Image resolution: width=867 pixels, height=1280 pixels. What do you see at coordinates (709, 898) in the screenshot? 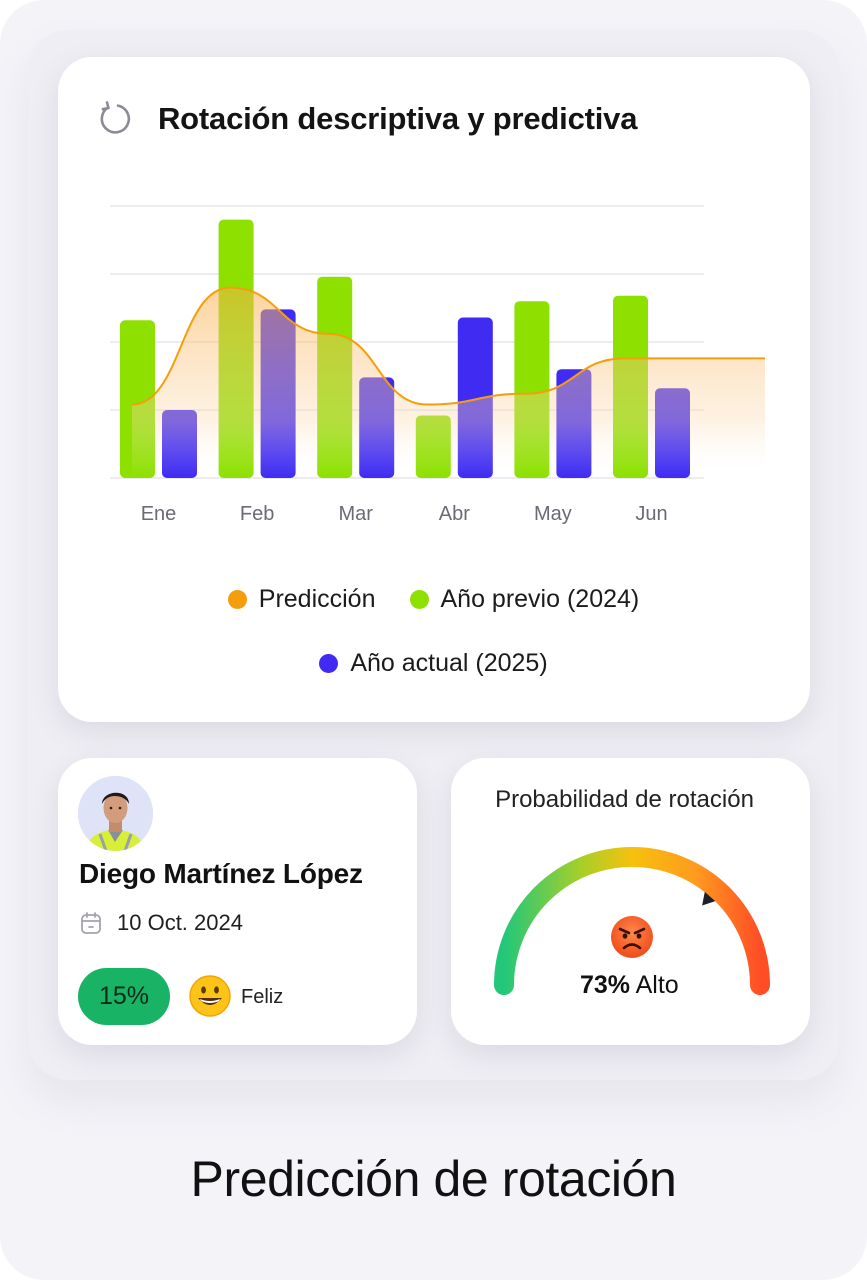
I see `gauge-needle-icon` at bounding box center [709, 898].